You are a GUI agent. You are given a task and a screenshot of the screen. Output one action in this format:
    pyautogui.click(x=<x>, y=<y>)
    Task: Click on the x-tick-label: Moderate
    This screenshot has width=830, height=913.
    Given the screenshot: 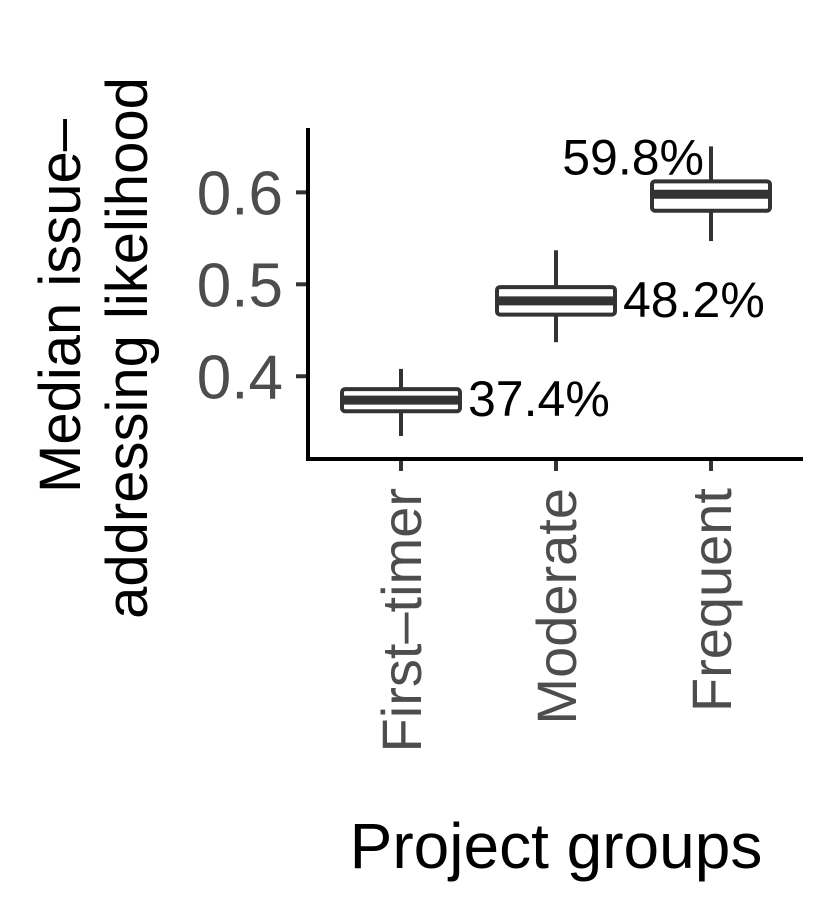 What is the action you would take?
    pyautogui.click(x=556, y=606)
    